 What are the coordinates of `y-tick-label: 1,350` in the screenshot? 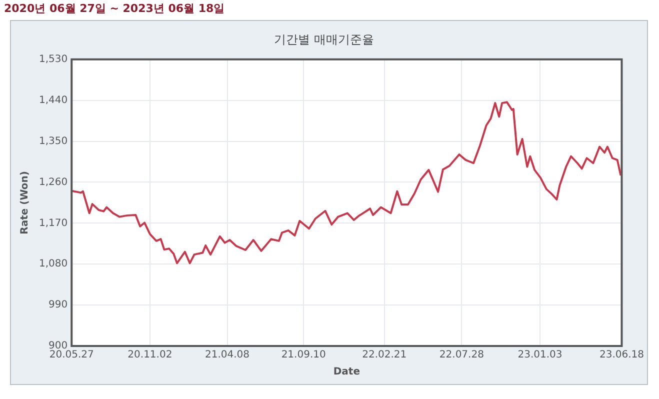 It's located at (53, 141).